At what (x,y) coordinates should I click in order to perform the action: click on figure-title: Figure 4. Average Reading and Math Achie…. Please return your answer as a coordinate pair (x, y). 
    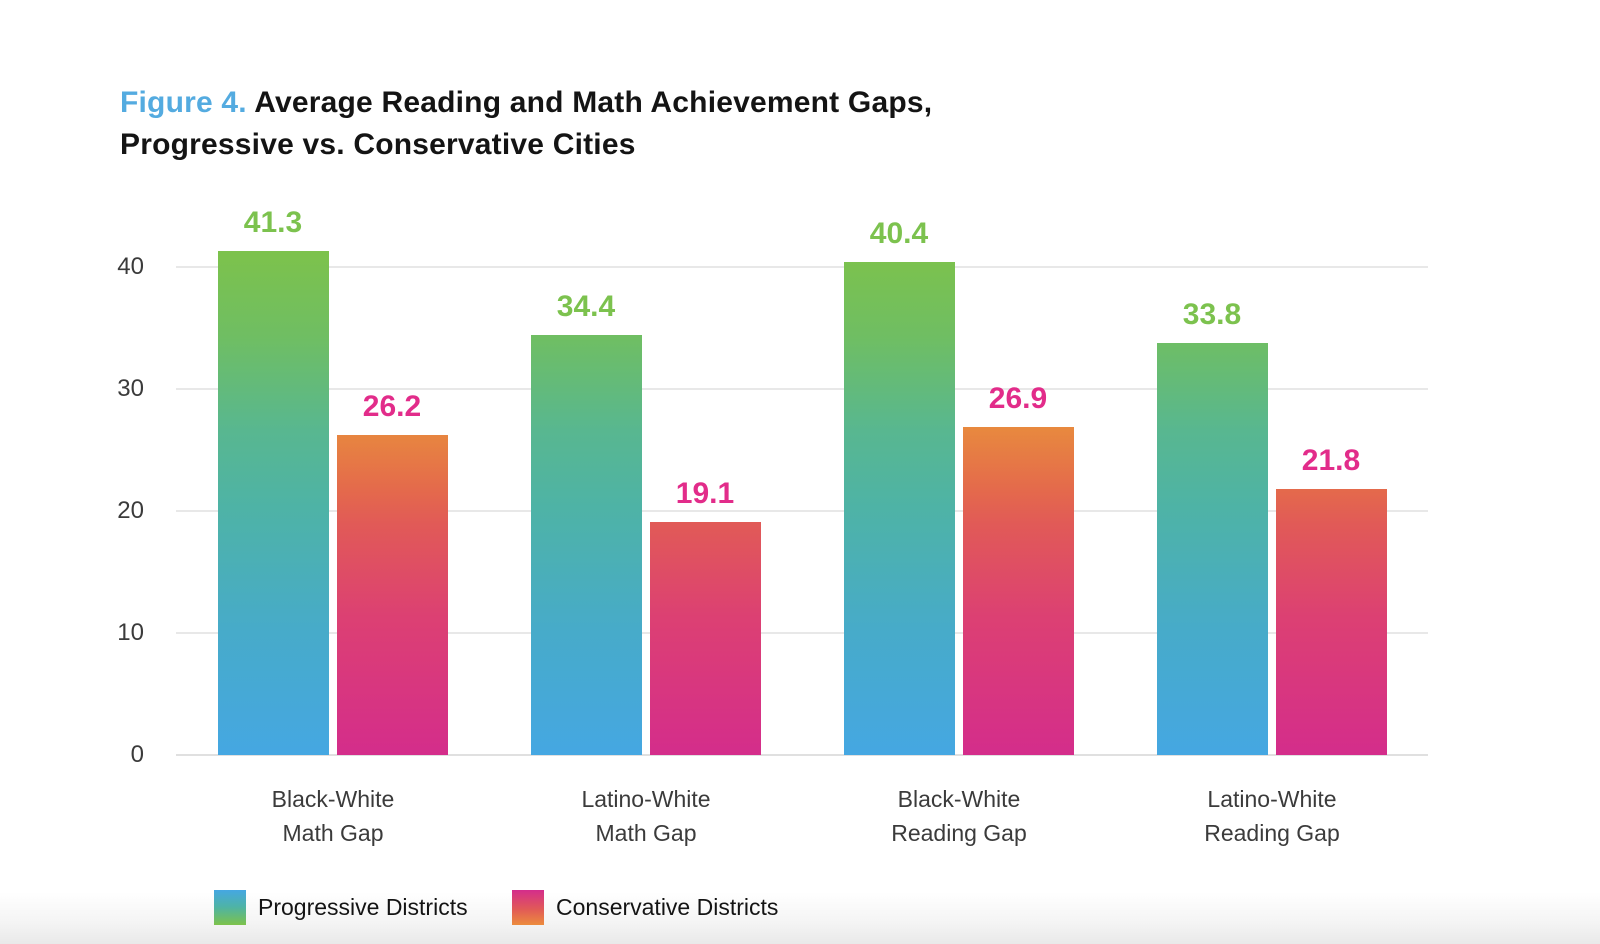
    Looking at the image, I should click on (526, 124).